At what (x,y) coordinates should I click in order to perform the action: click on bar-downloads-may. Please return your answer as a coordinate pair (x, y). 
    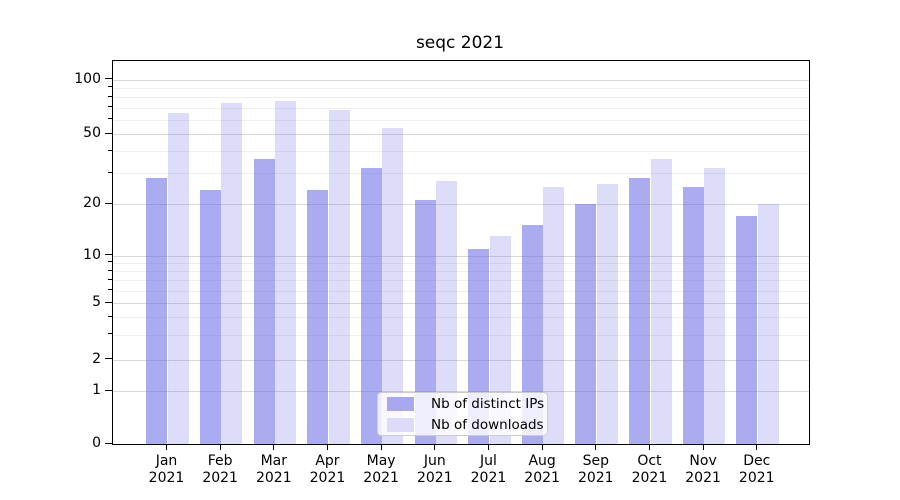
    Looking at the image, I should click on (393, 285).